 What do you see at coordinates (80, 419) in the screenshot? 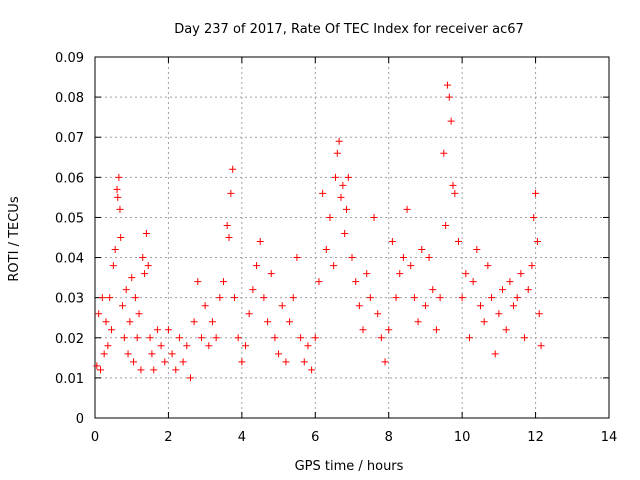
I see `y-tick-label: 0` at bounding box center [80, 419].